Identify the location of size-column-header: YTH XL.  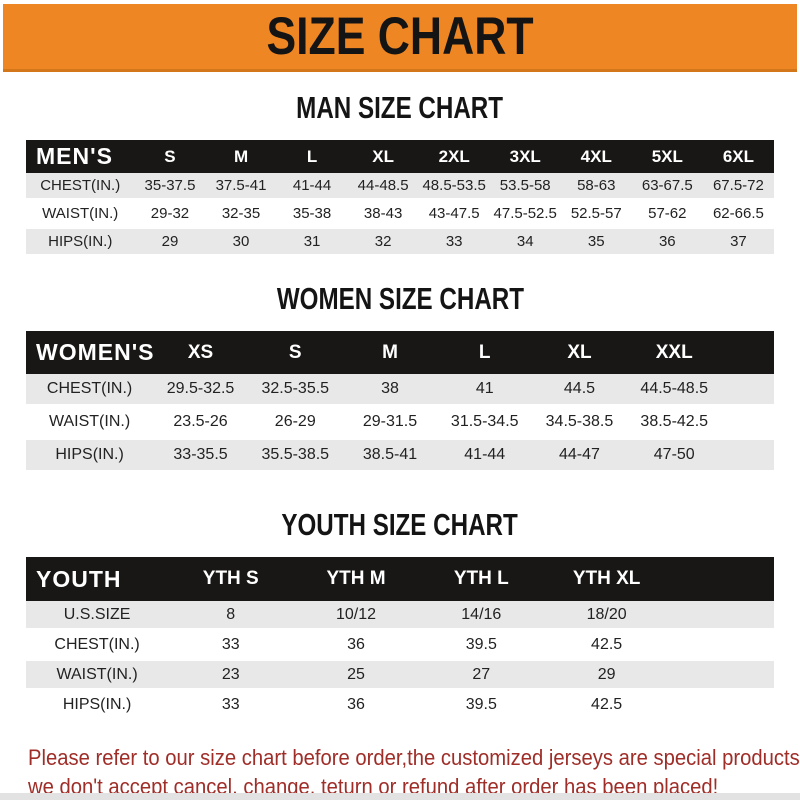
(606, 578).